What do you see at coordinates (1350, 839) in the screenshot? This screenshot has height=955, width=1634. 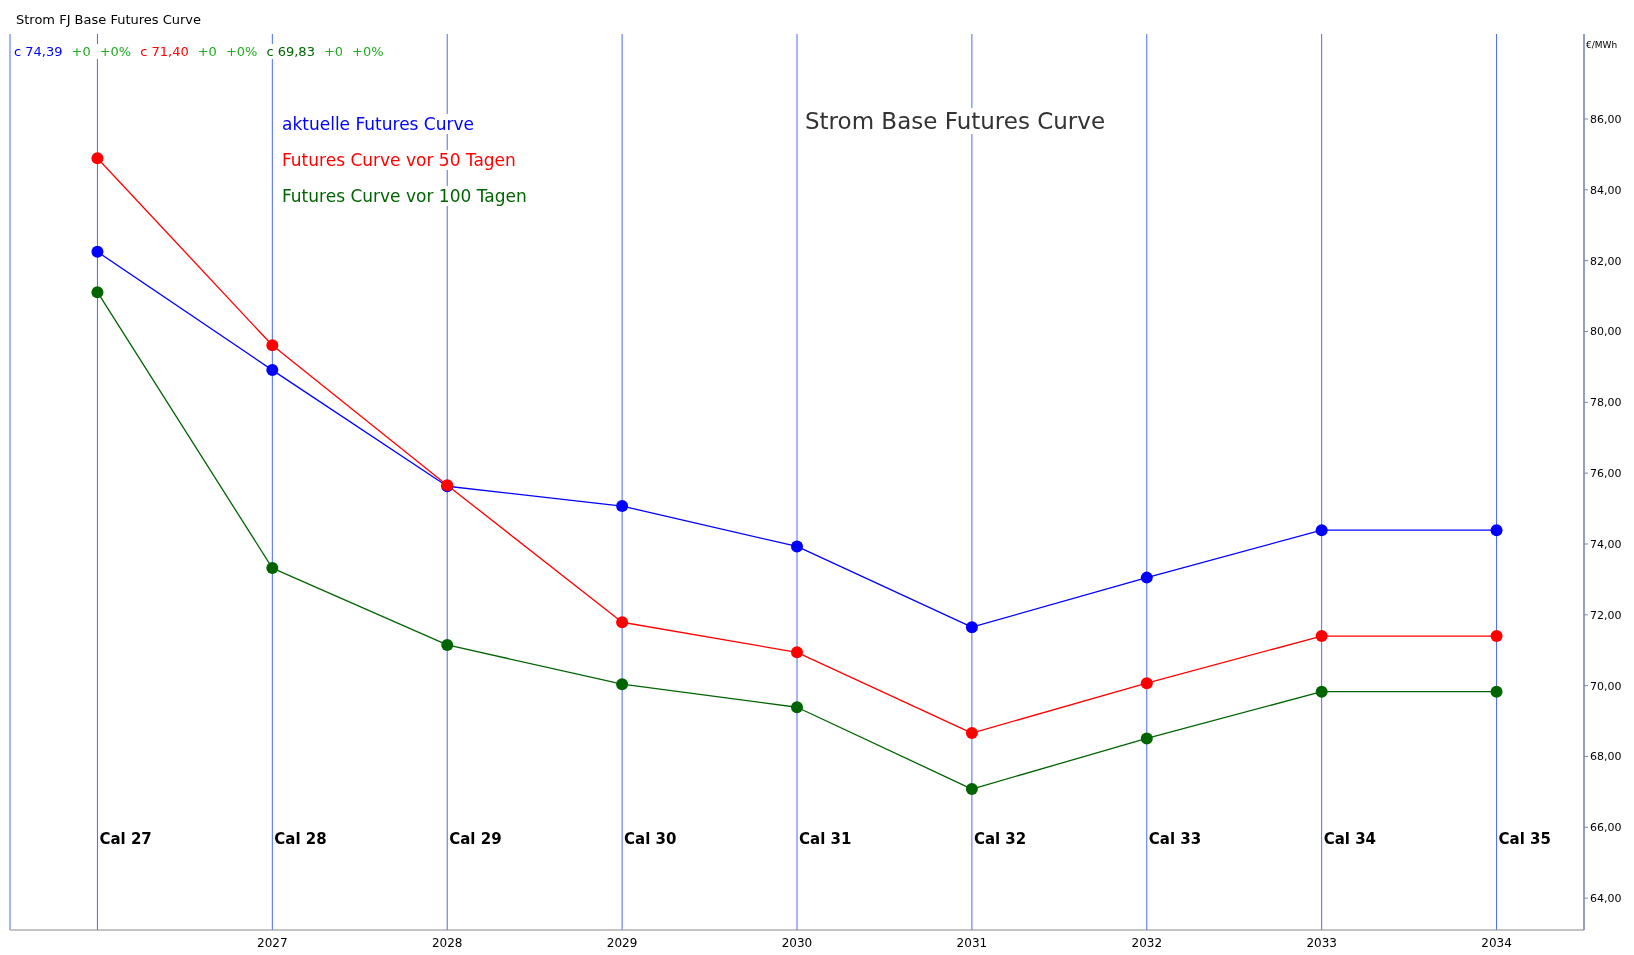 I see `annotation: Cal 34` at bounding box center [1350, 839].